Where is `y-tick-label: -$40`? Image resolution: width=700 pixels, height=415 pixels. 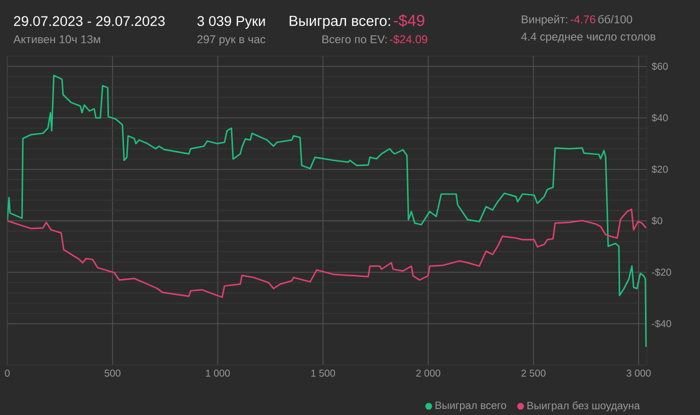
y-tick-label: -$40 is located at coordinates (662, 324).